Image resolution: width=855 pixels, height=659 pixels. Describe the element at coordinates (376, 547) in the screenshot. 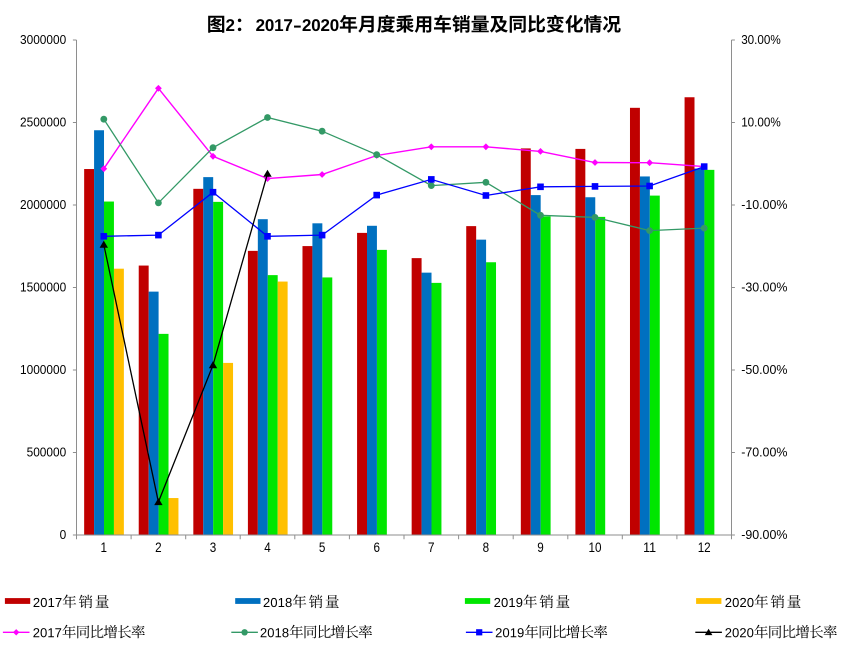

I see `svg-text: 6` at that location.